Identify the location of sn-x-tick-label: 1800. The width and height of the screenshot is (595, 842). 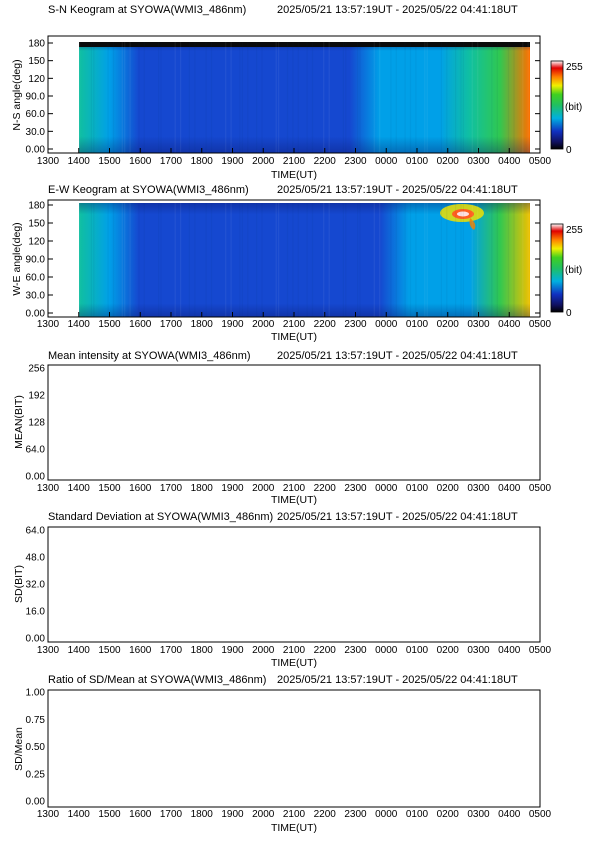
(202, 161).